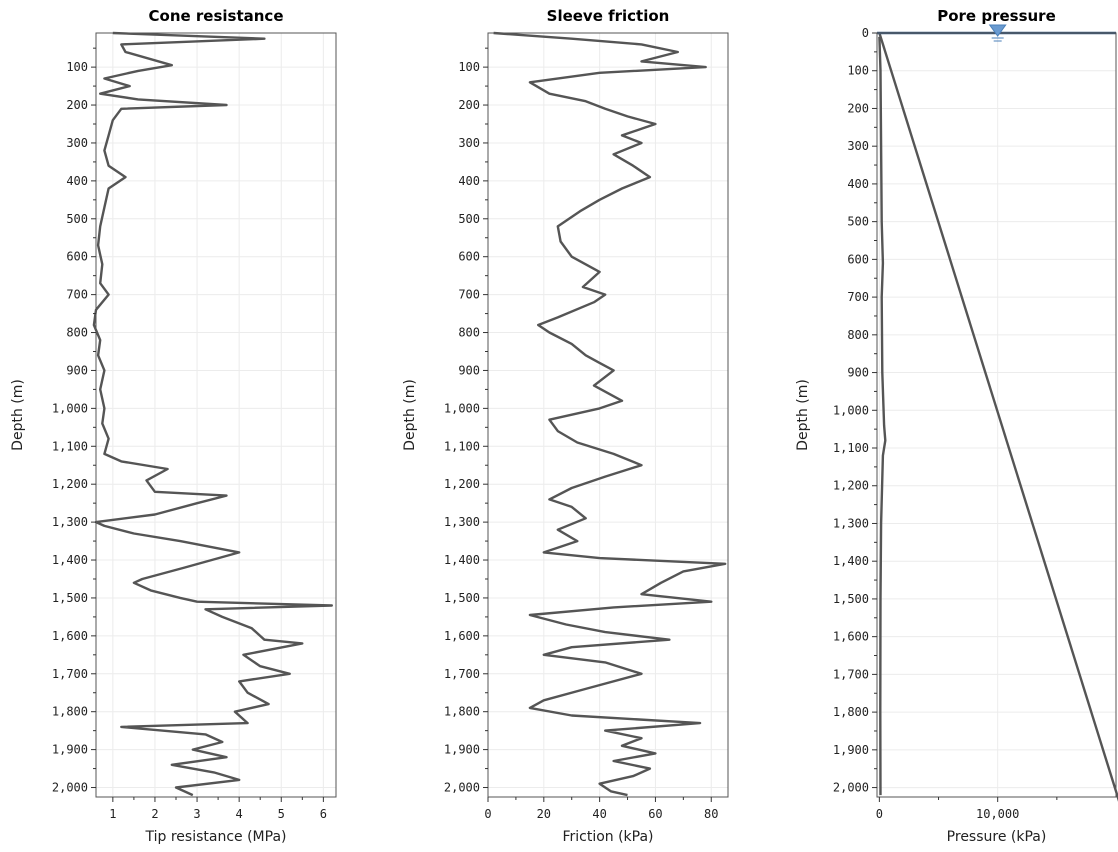  I want to click on pore-pressure-y-tick-label: 1,200, so click(851, 486).